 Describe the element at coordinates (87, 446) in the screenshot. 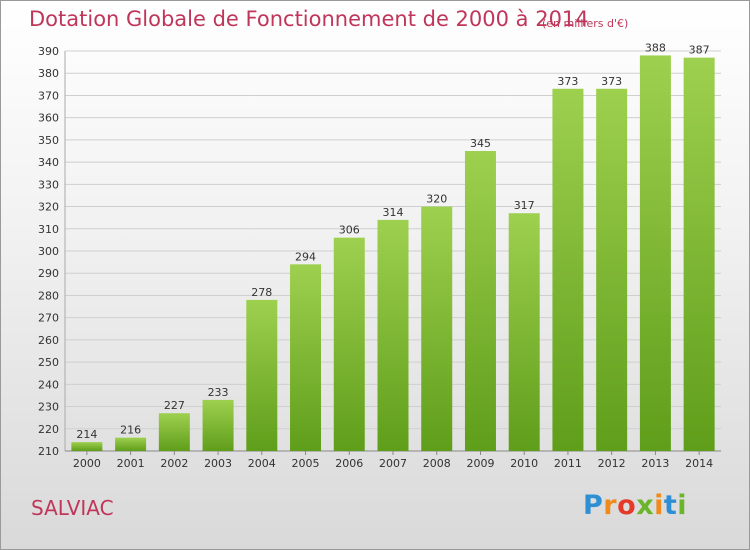

I see `bar-2000` at that location.